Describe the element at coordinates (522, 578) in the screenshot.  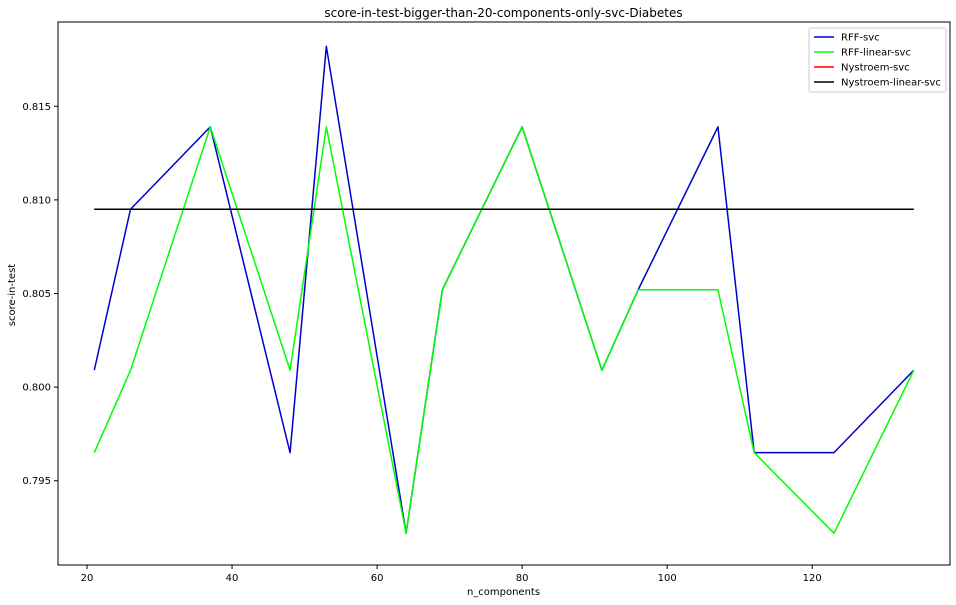
I see `x-tick-label: 80` at that location.